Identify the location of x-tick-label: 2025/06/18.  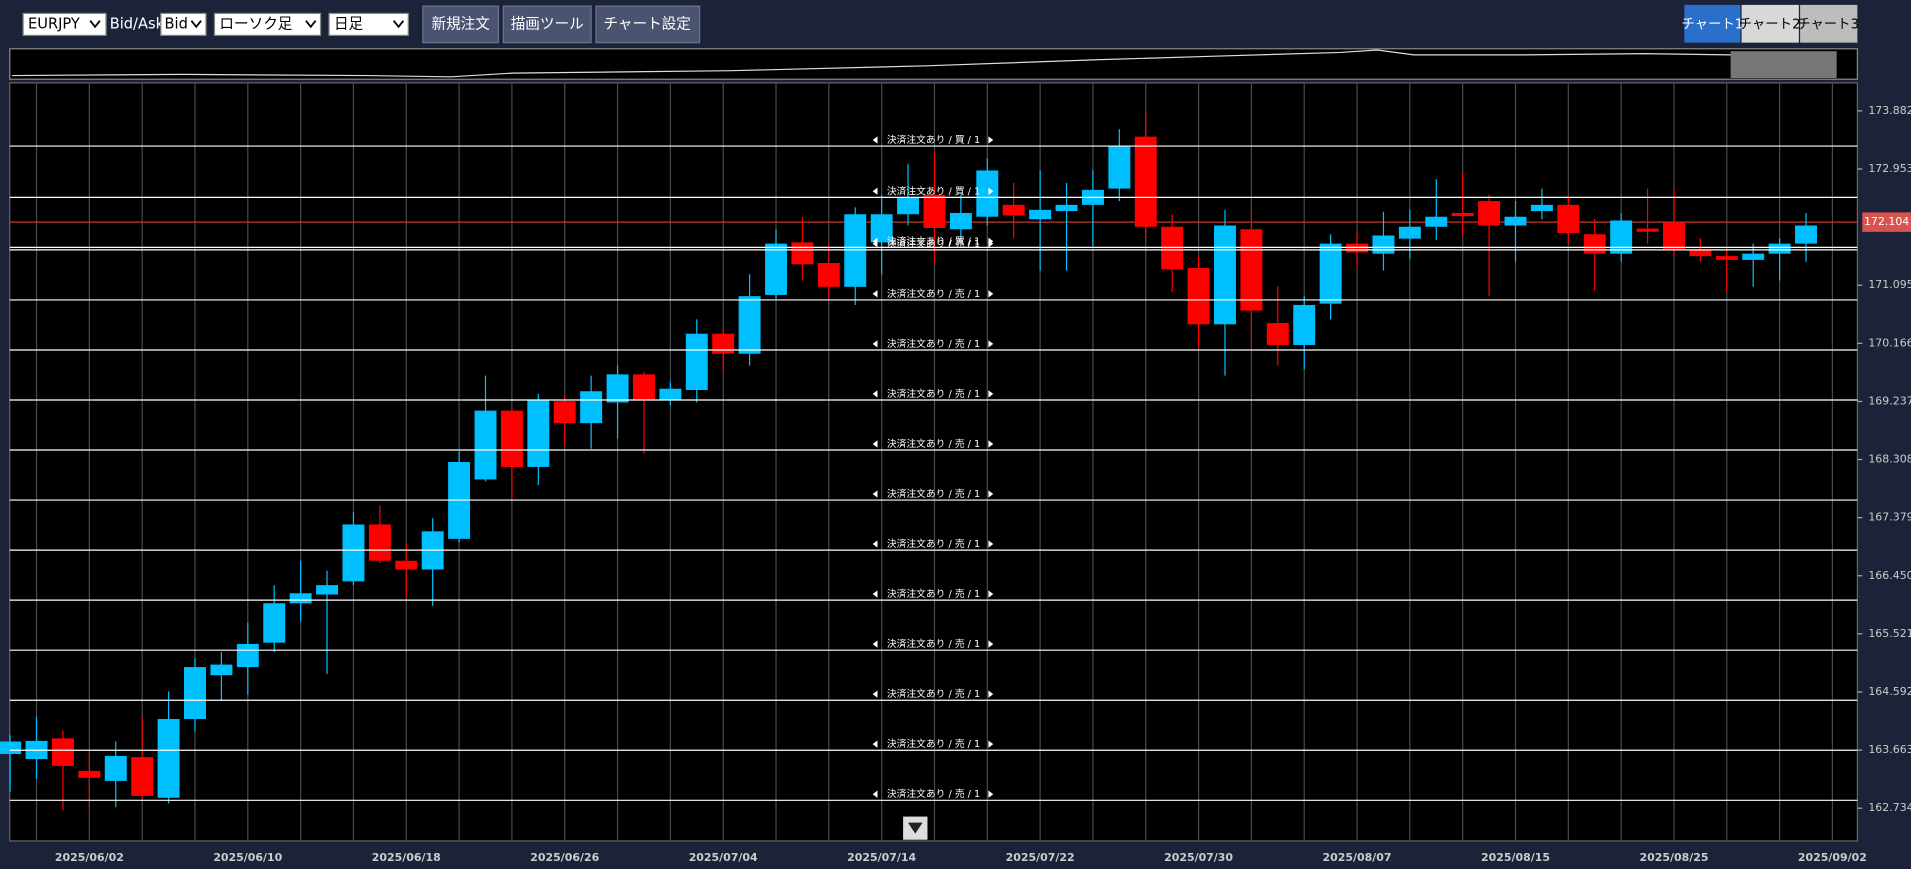
(406, 857).